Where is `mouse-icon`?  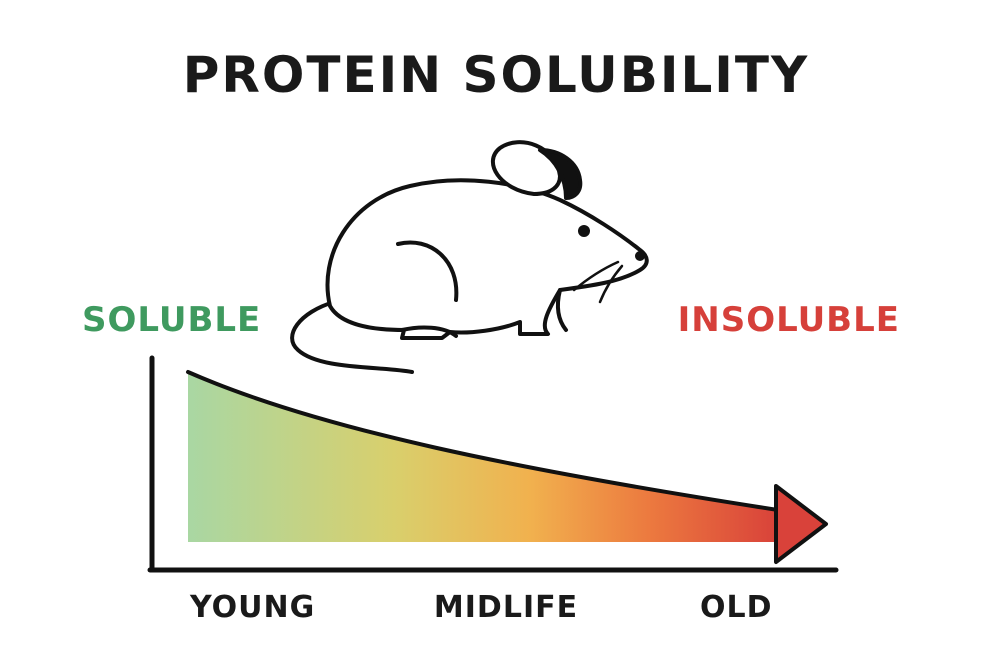
mouse-icon is located at coordinates (469, 257).